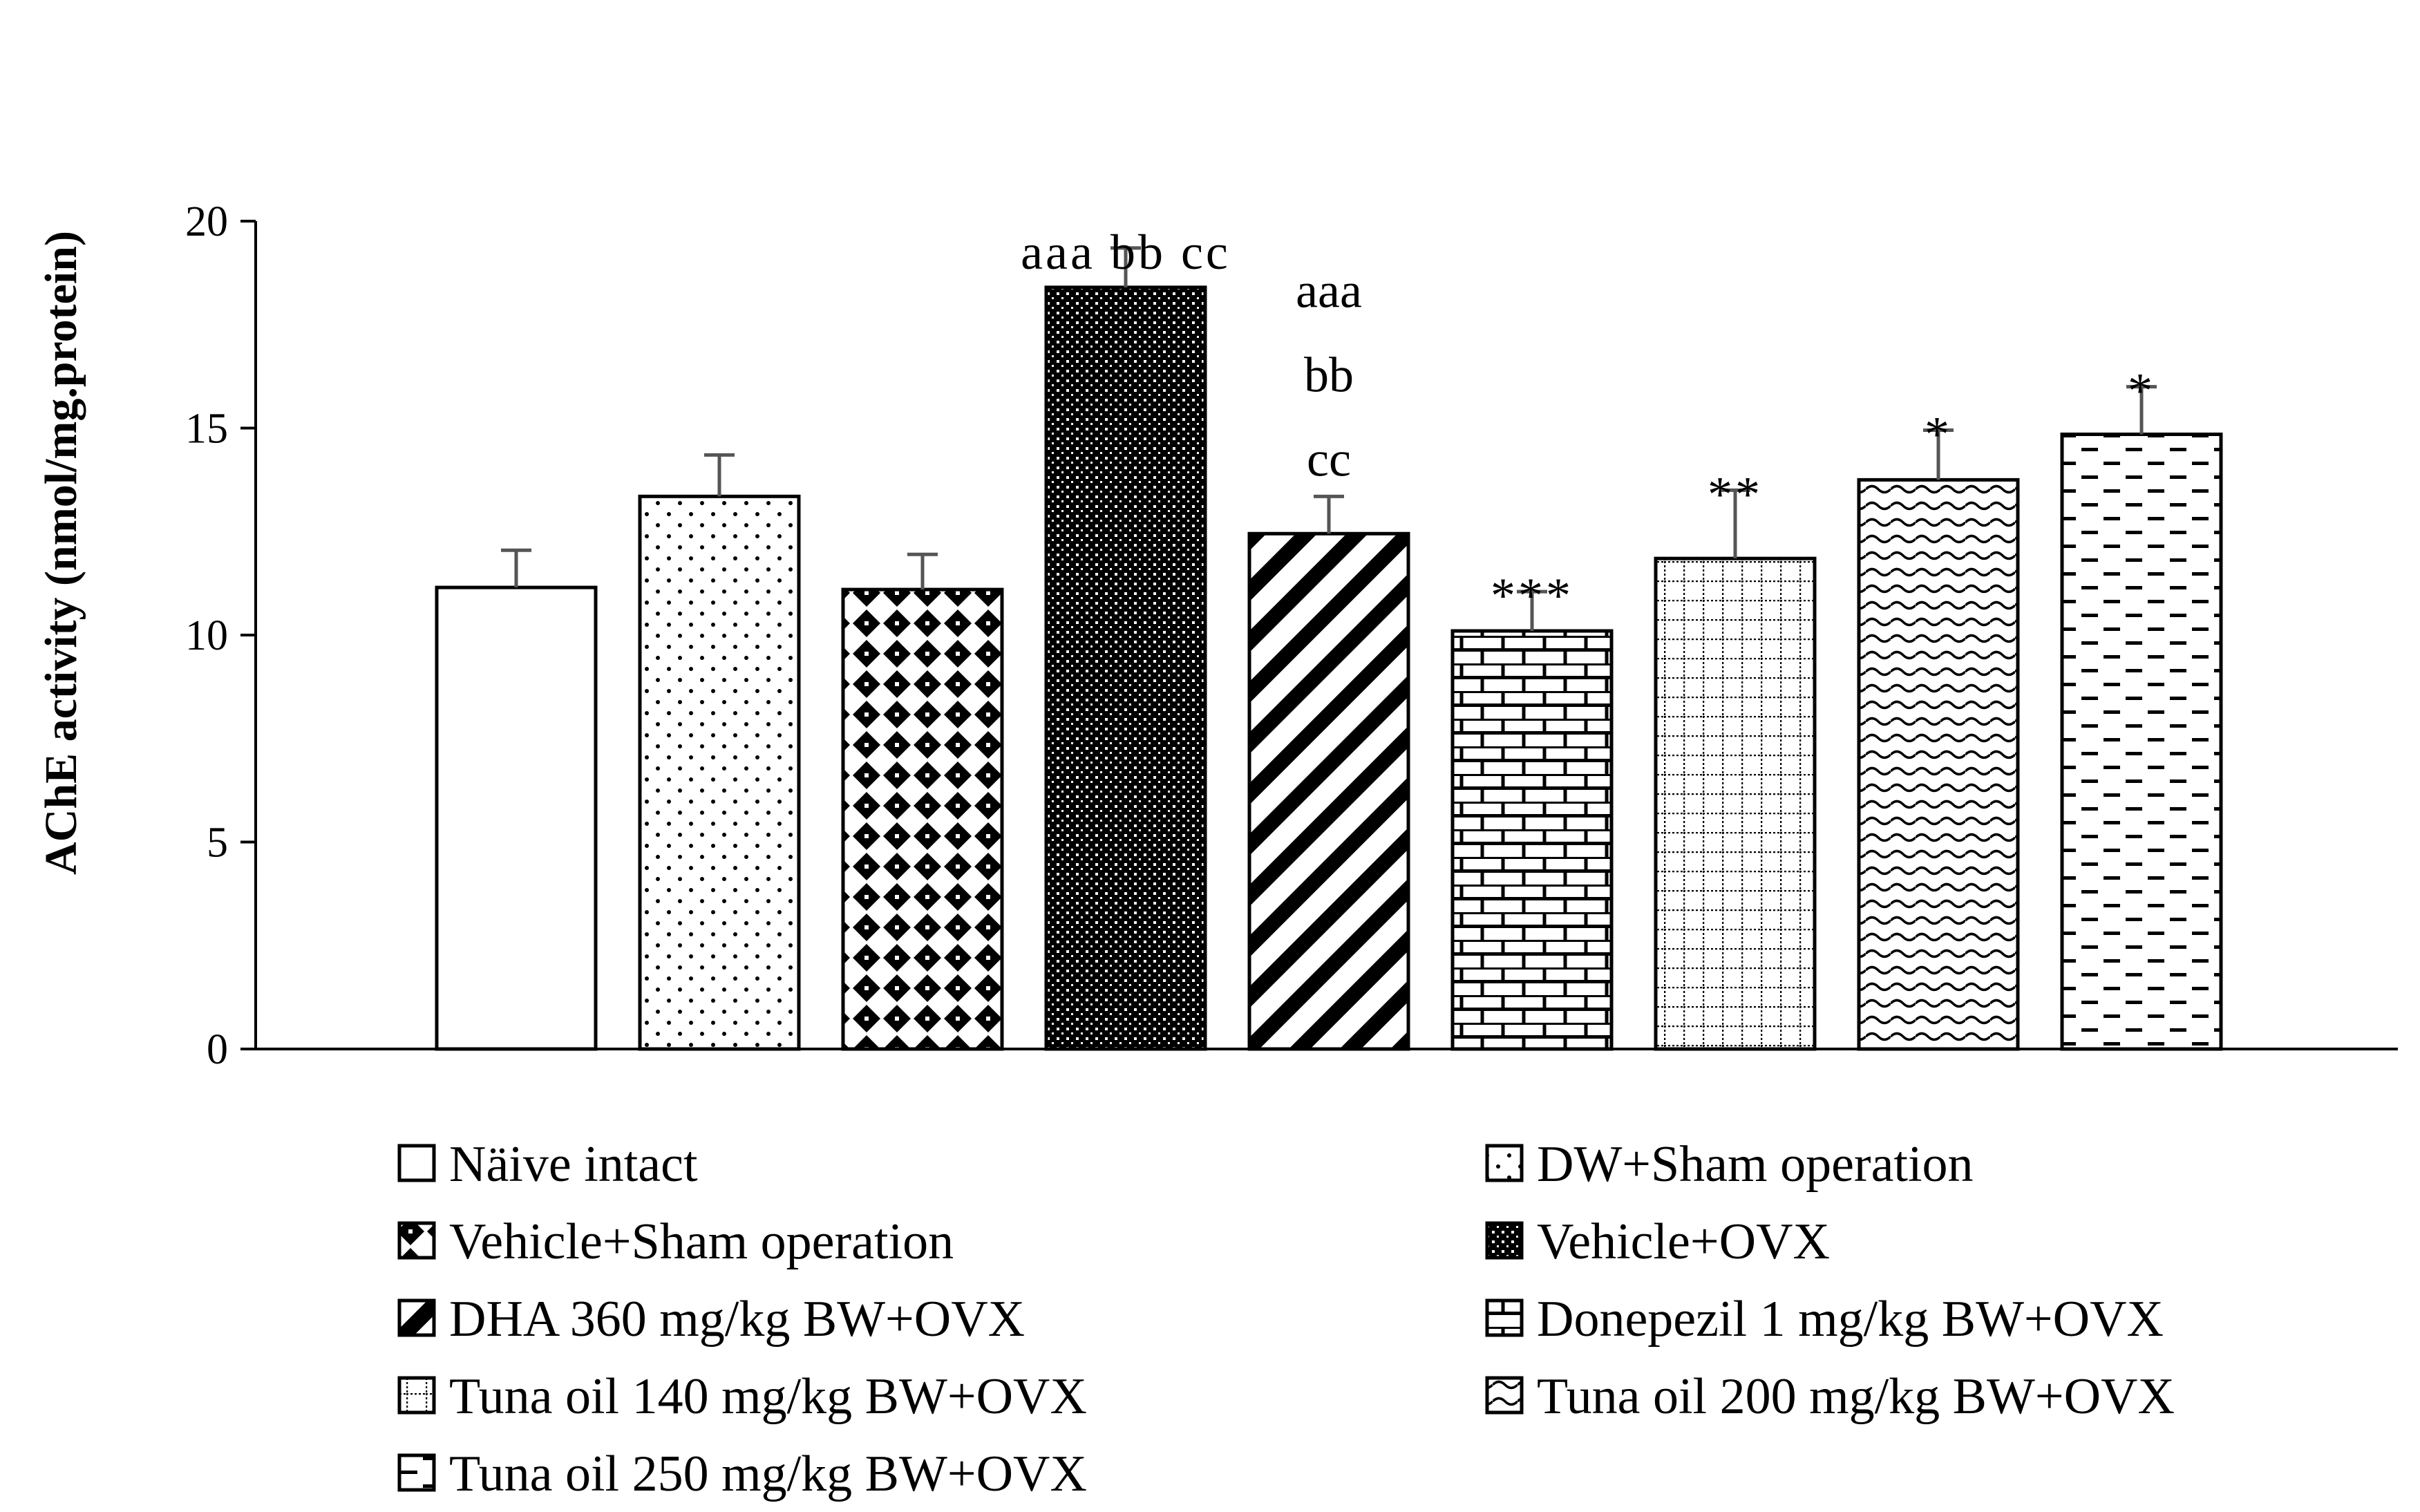 Image resolution: width=2420 pixels, height=1512 pixels. What do you see at coordinates (1329, 374) in the screenshot?
I see `significance-label: bb` at bounding box center [1329, 374].